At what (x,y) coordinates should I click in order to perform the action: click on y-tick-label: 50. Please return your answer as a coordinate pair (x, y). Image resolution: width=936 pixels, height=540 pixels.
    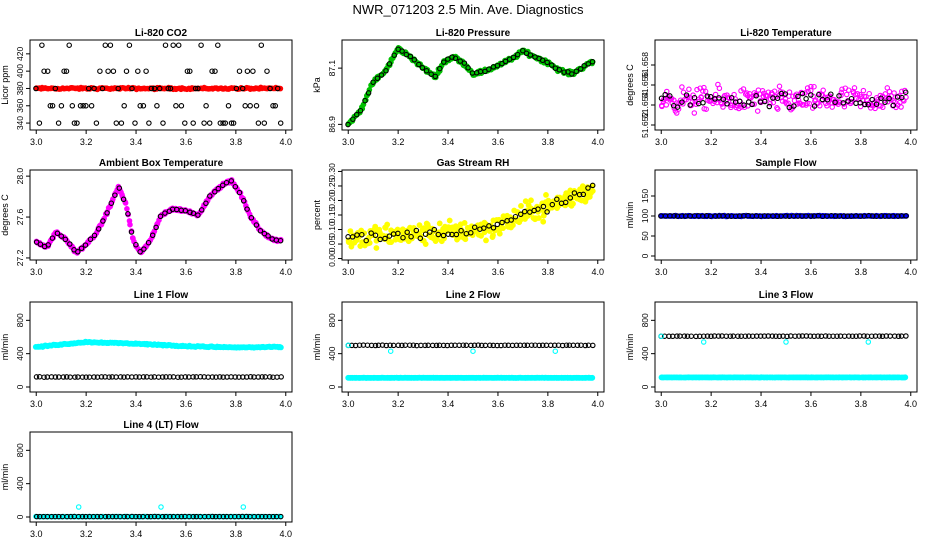
    Looking at the image, I should click on (645, 236).